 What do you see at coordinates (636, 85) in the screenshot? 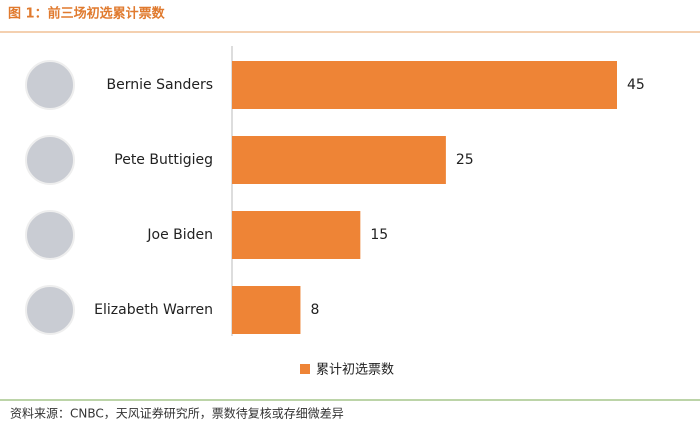
I see `value-label: 45` at bounding box center [636, 85].